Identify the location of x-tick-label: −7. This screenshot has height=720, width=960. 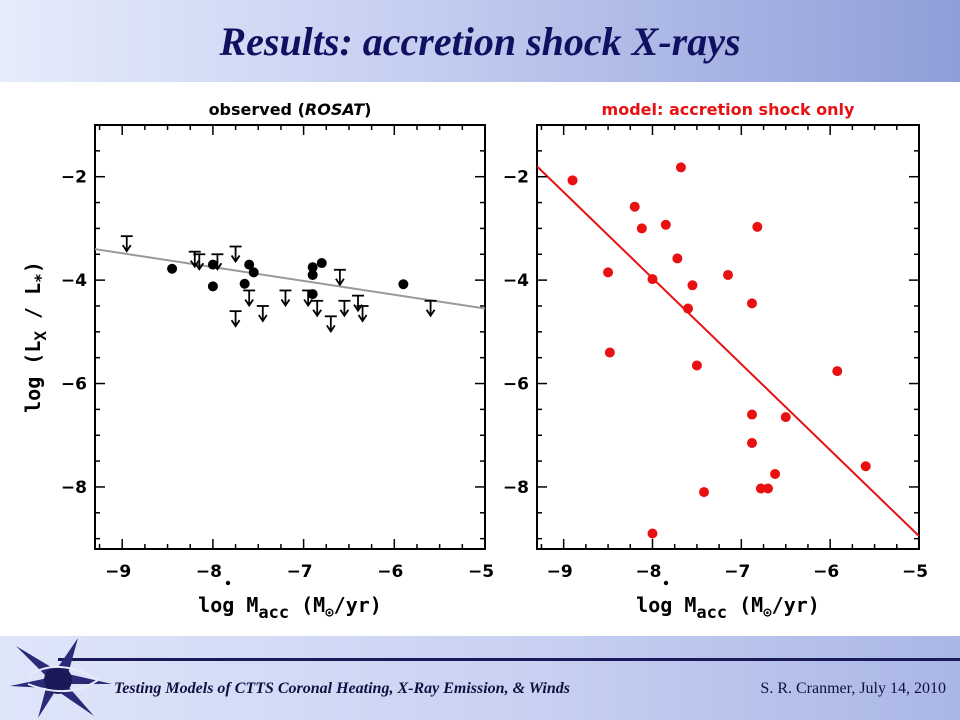
(737, 572).